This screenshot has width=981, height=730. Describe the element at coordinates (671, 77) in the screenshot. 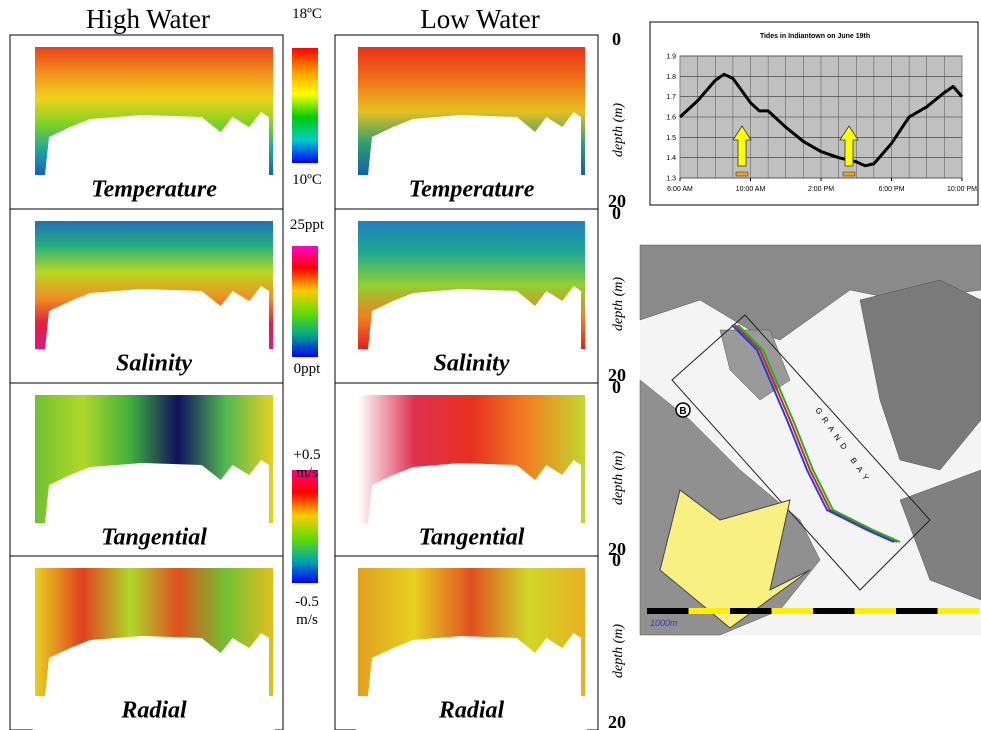

I see `y-tick-label: 1.8` at that location.